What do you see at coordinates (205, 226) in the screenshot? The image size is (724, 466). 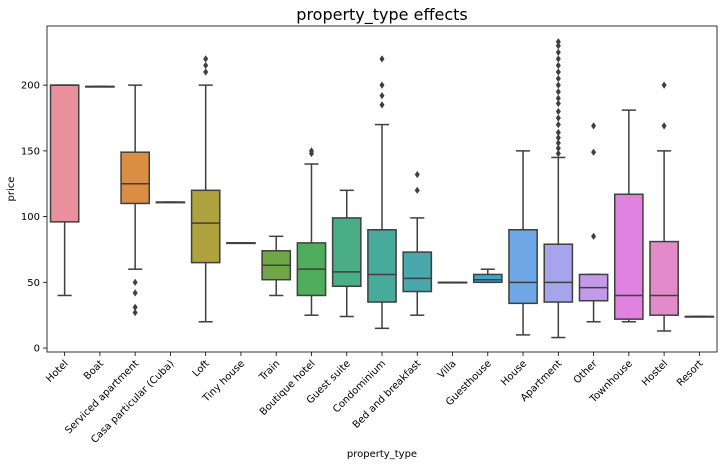 I see `box-loft` at bounding box center [205, 226].